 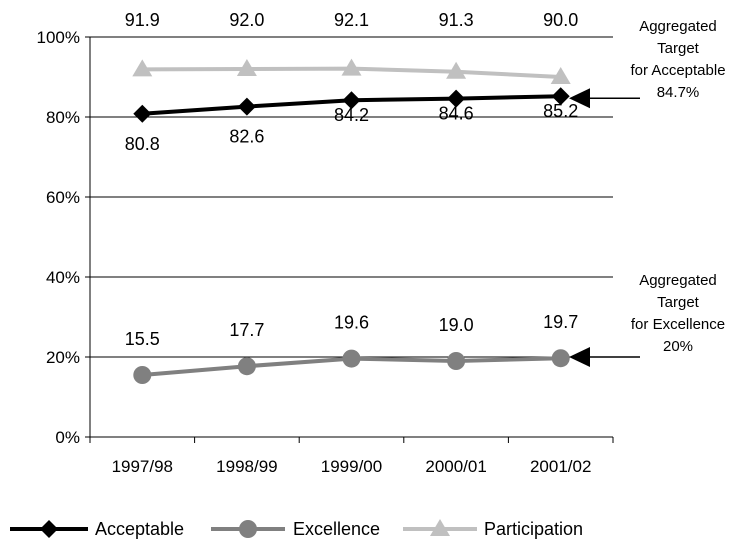 I want to click on legend-excellence-label: Excellence, so click(x=336, y=529).